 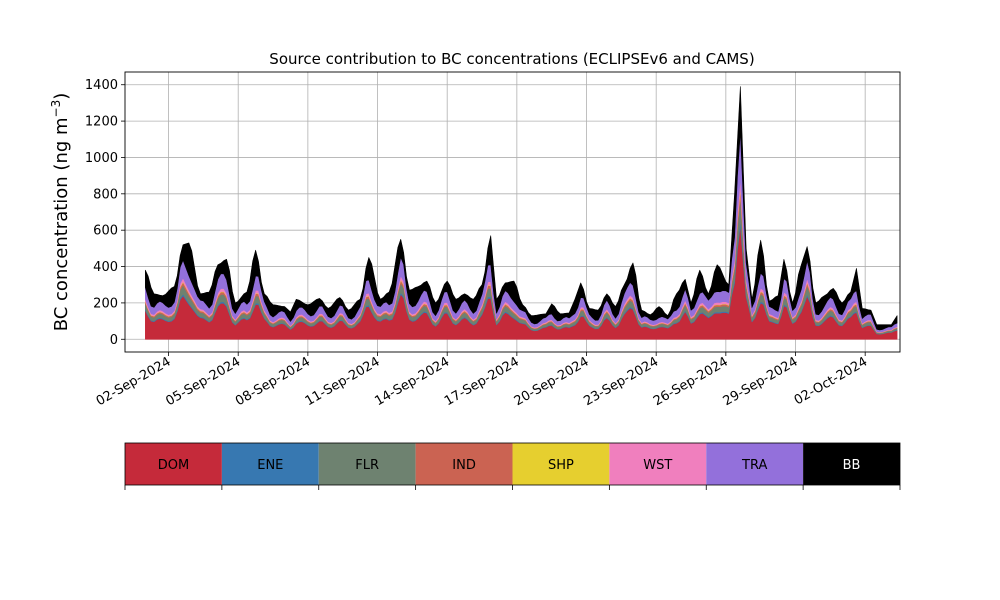 I want to click on y-tick-label: 0, so click(x=114, y=340).